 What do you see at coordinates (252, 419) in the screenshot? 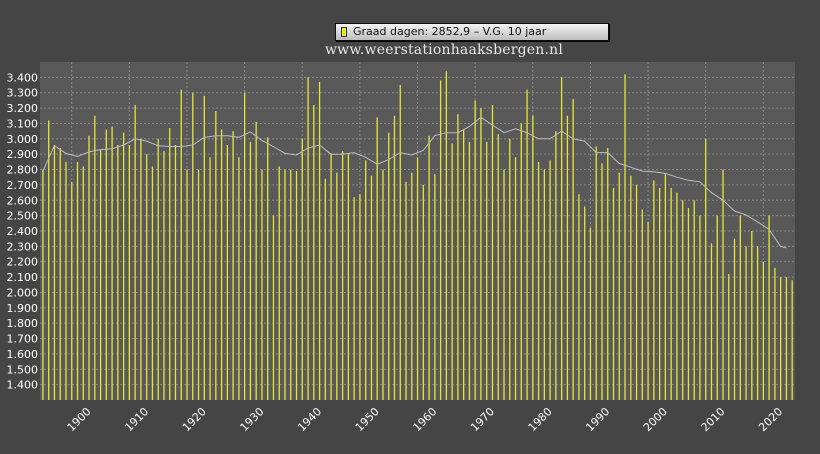
I see `x-tick-label: 1930` at bounding box center [252, 419].